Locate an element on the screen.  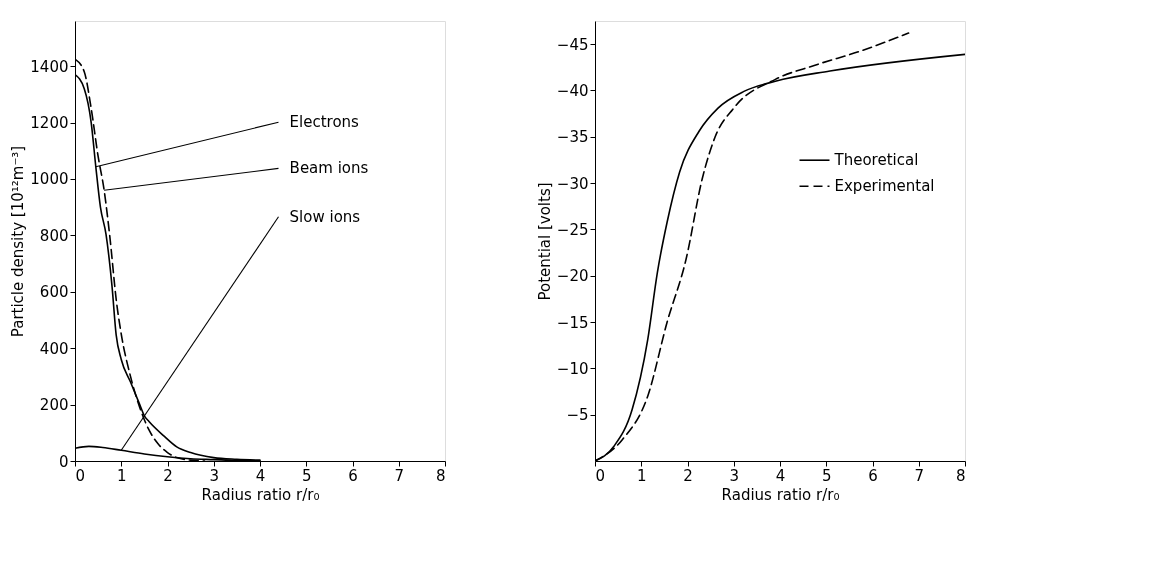
y-tick-label: 1200 is located at coordinates (49, 123).